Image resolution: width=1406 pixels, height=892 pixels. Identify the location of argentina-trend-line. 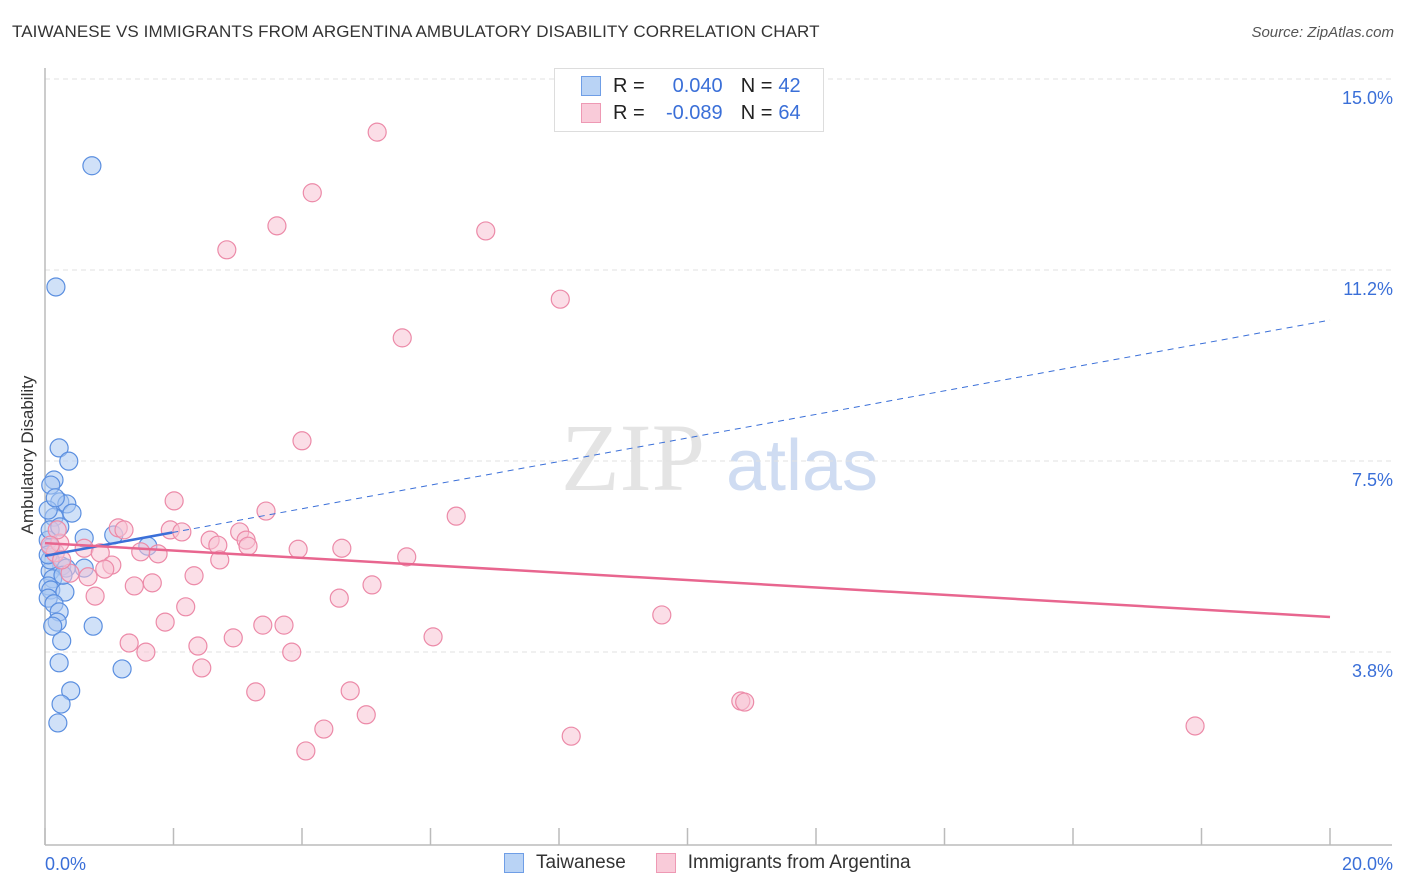
(687, 580).